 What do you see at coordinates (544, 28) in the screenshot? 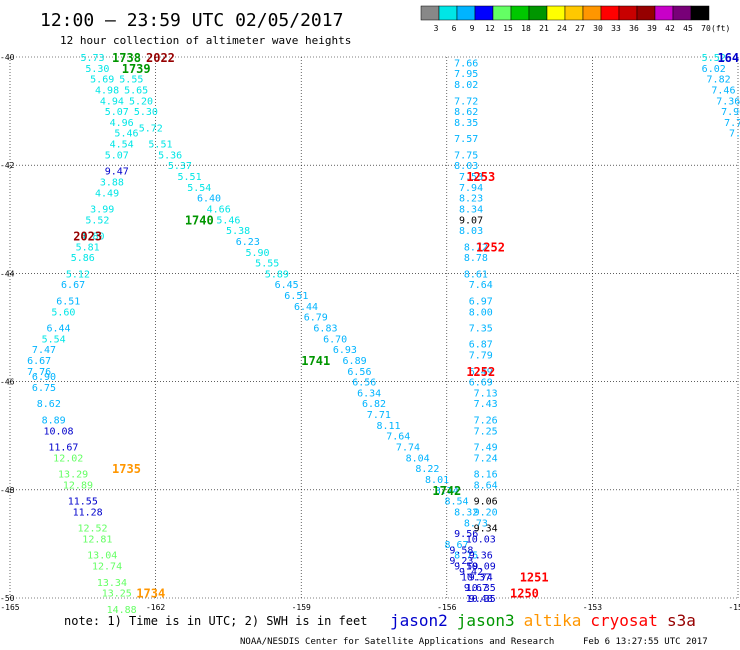
I see `colorbar-label: 21` at bounding box center [544, 28].